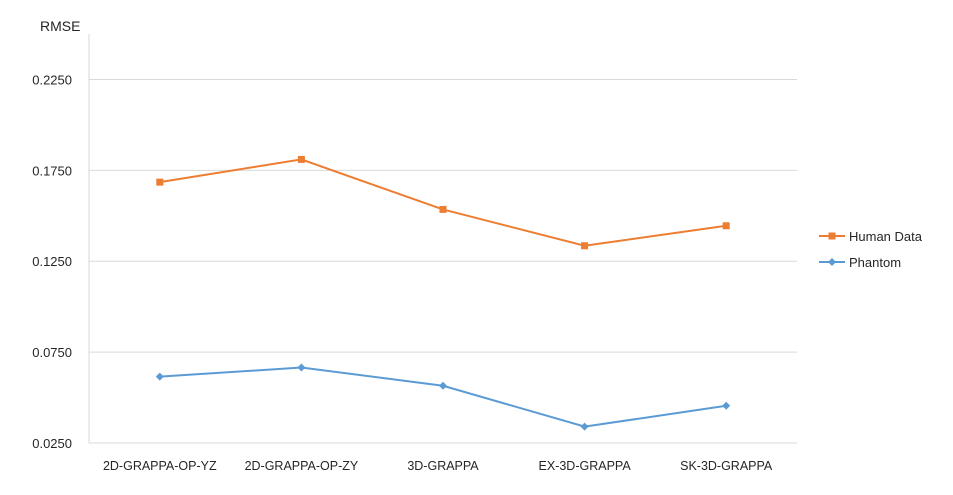 This screenshot has height=495, width=953. What do you see at coordinates (886, 236) in the screenshot?
I see `legend-label: Human Data` at bounding box center [886, 236].